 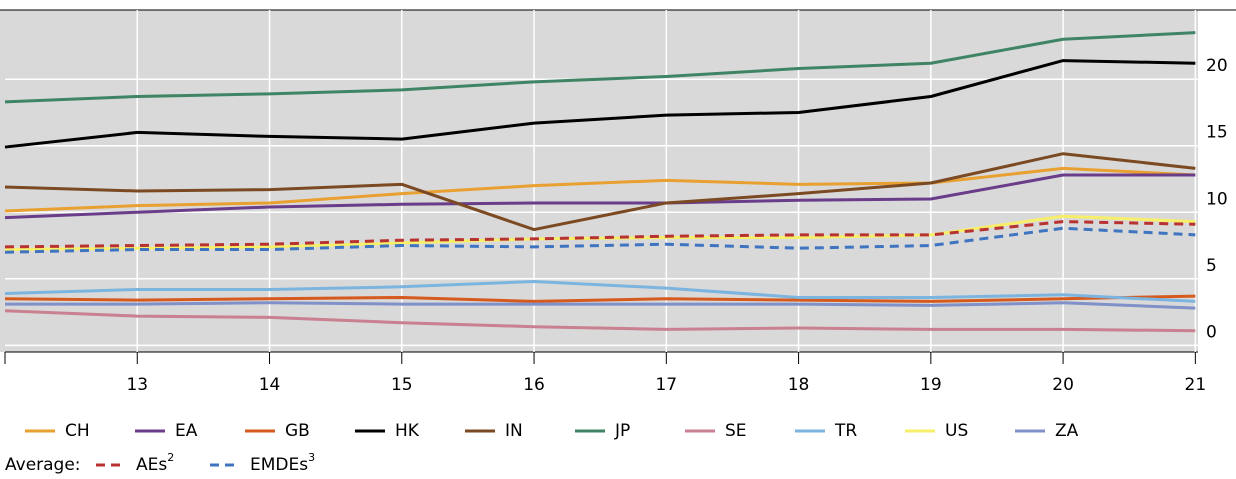 I want to click on legend-label: GB, so click(x=297, y=431).